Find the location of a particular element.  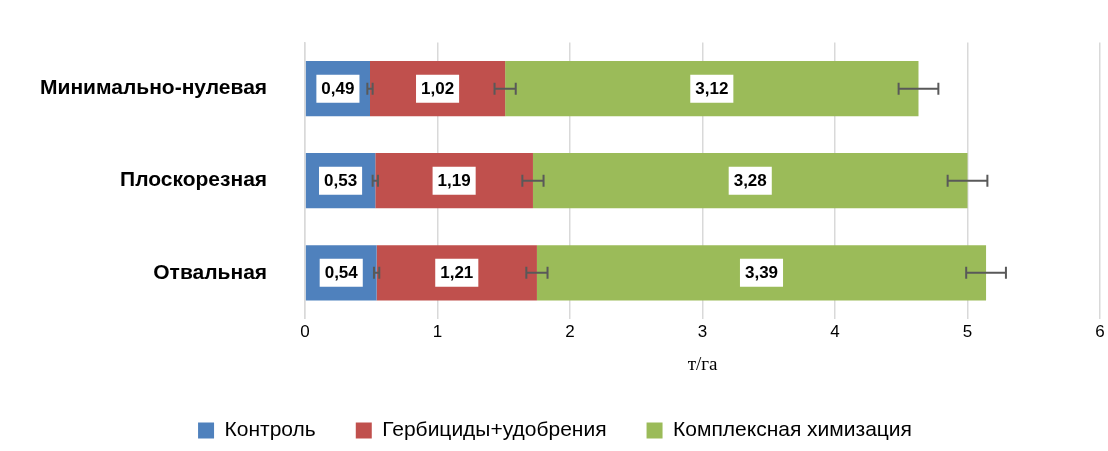

x-tick-label: 5 is located at coordinates (967, 331).